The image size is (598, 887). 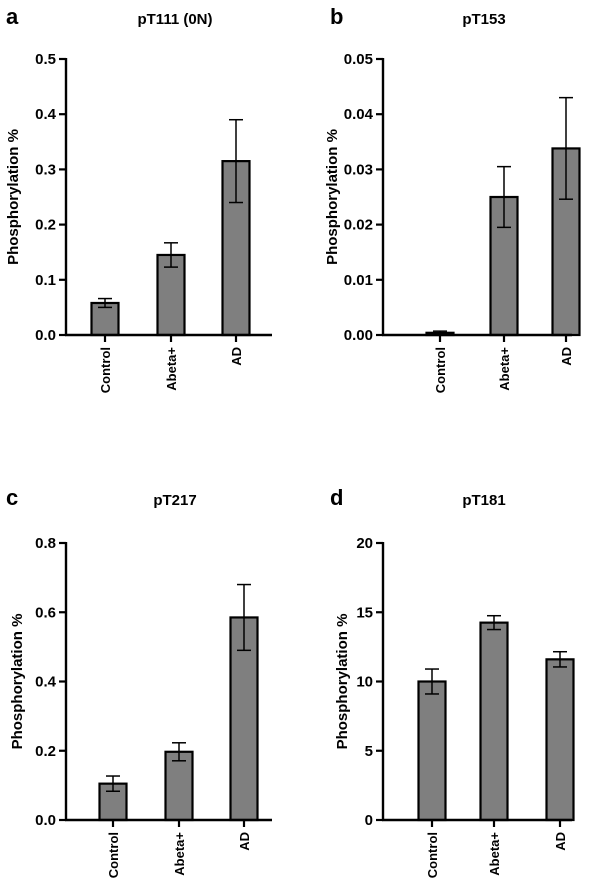 I want to click on y-tick-label: 0.03, so click(x=358, y=169).